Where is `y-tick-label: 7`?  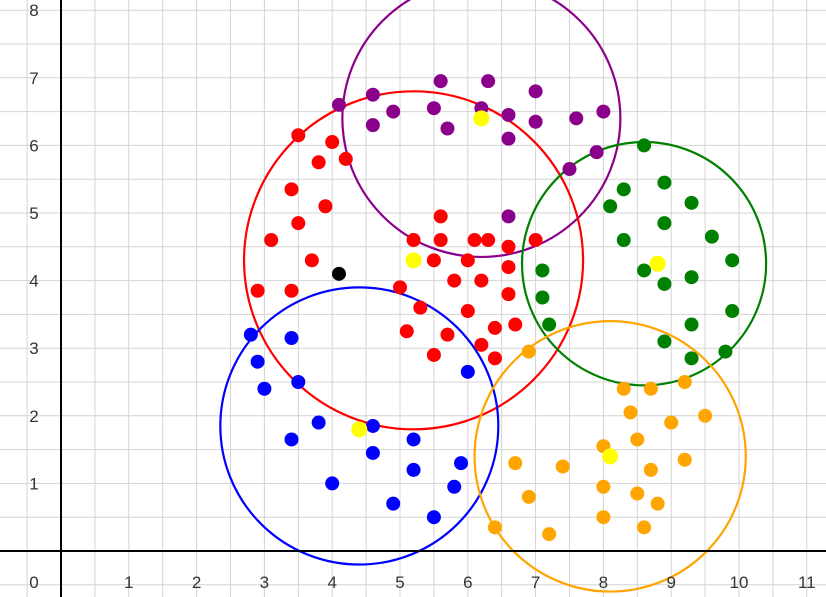
y-tick-label: 7 is located at coordinates (33, 78).